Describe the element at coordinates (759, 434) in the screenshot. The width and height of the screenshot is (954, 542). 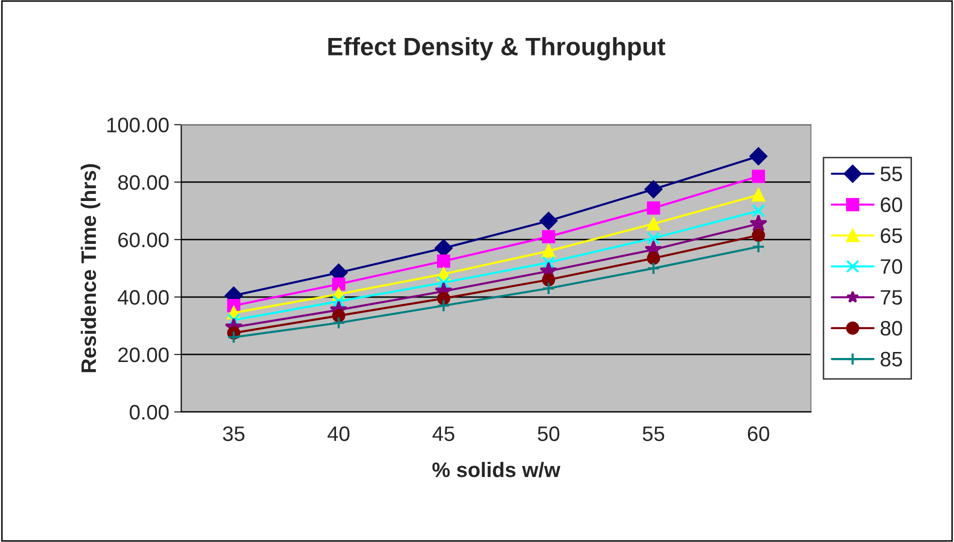
I see `x-tick-label: 60` at that location.